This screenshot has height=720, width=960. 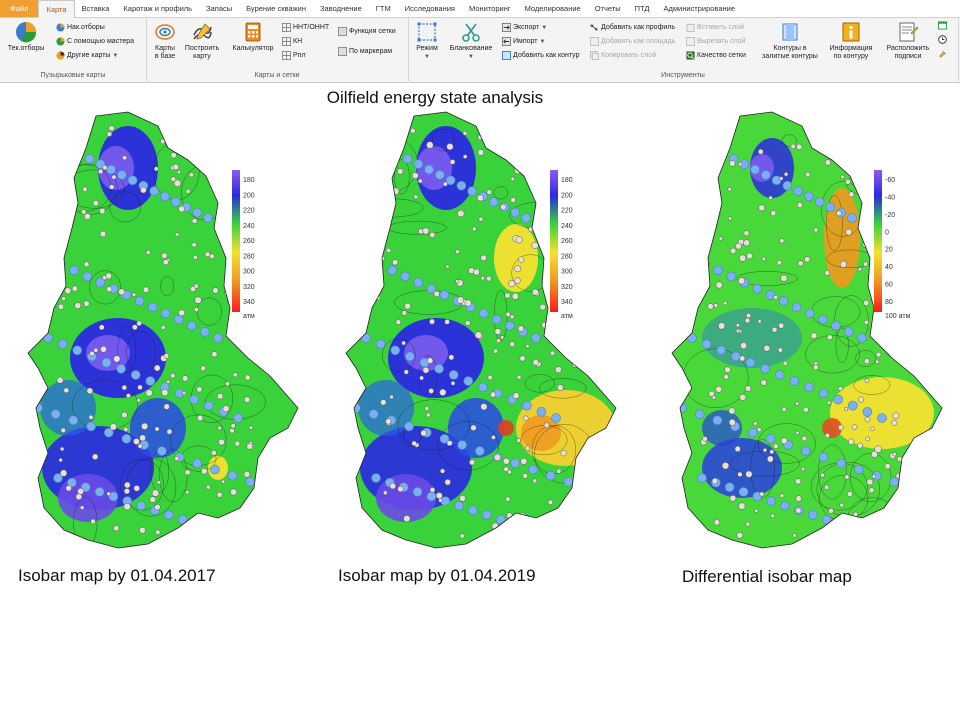 I want to click on tab-map: Карта, so click(x=56, y=9).